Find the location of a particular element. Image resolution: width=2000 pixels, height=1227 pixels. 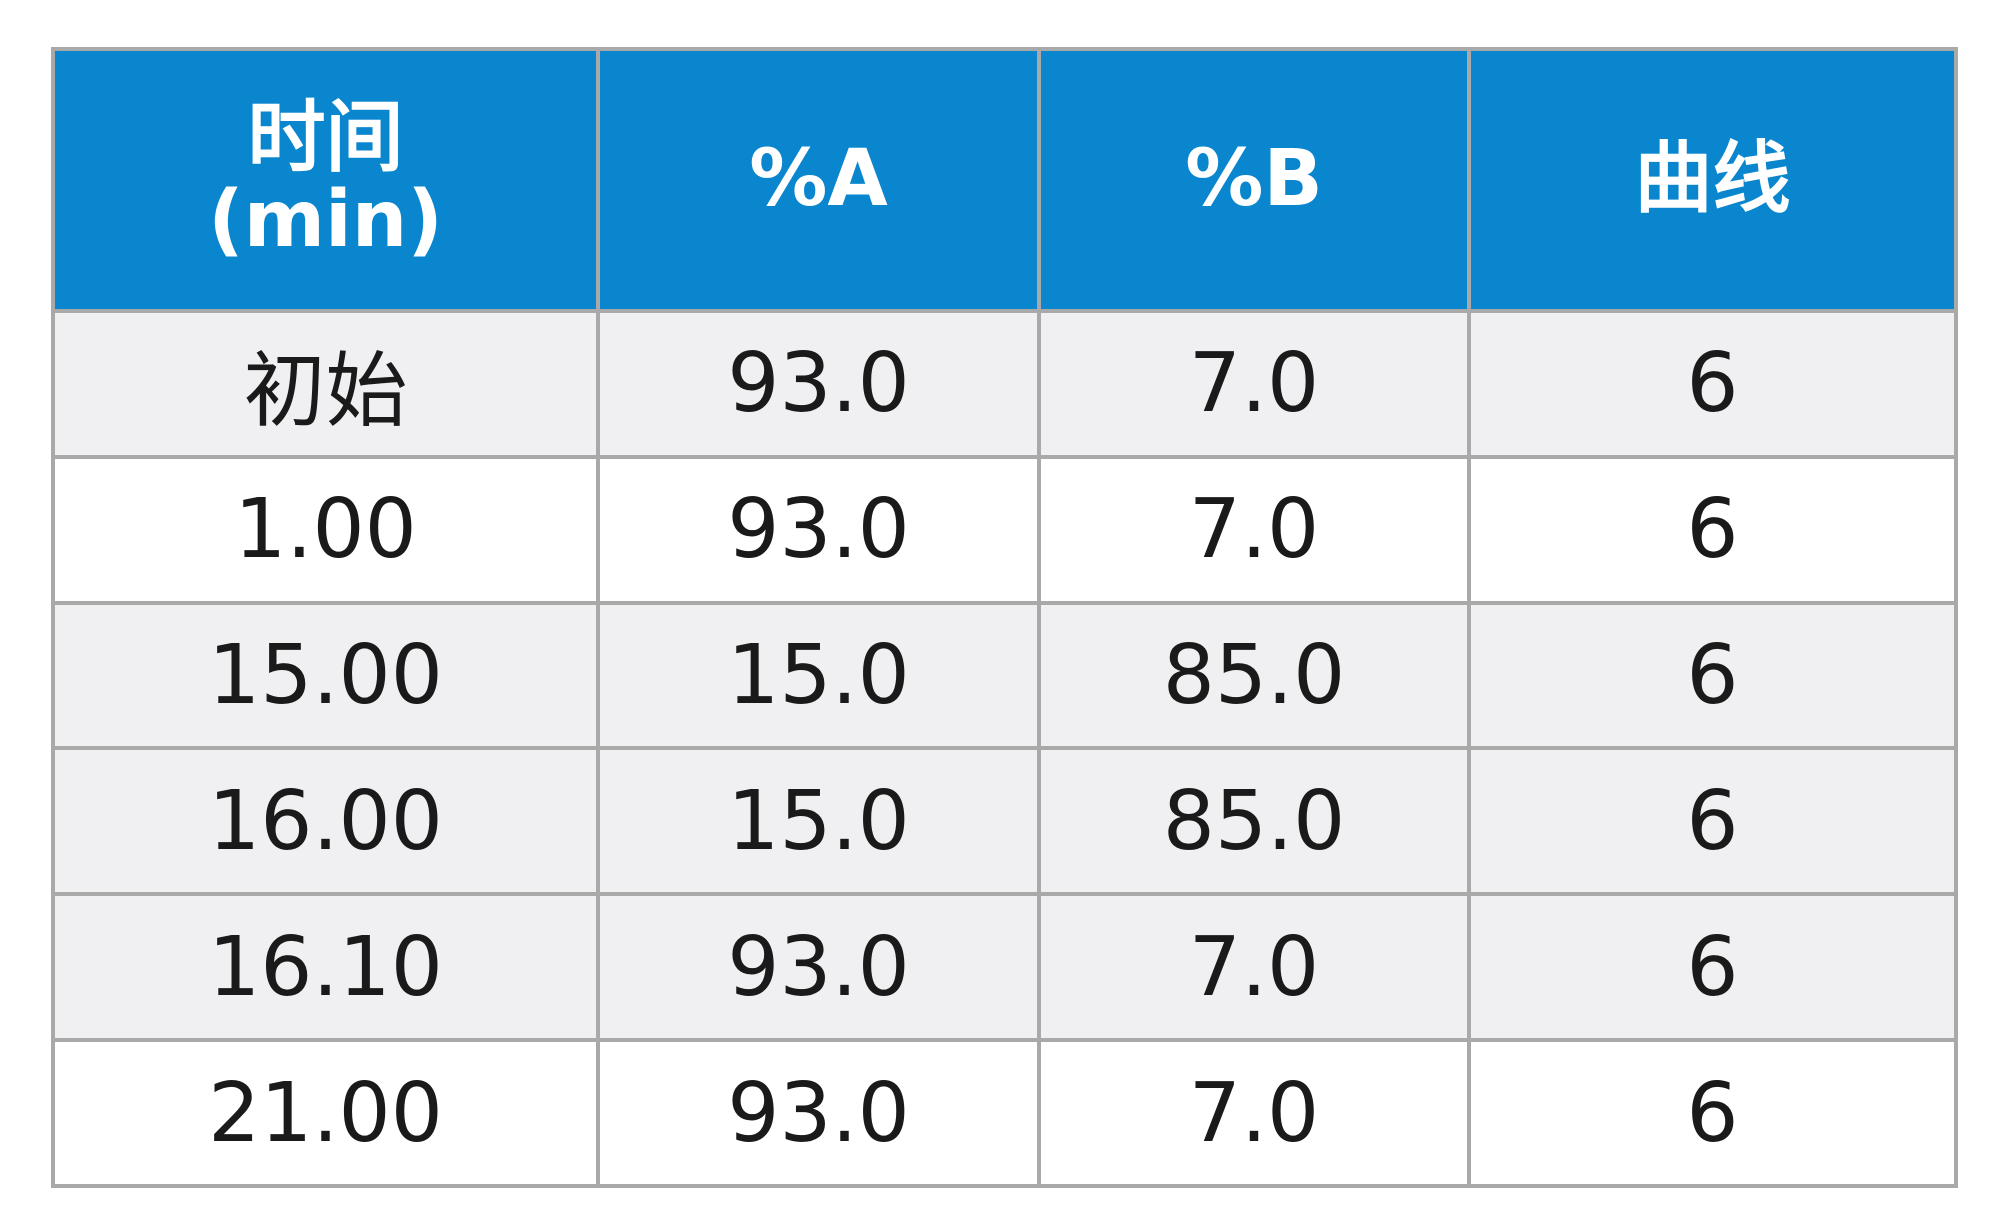

table-row: 16.10 93.0 7.0 6 is located at coordinates (1004, 967).